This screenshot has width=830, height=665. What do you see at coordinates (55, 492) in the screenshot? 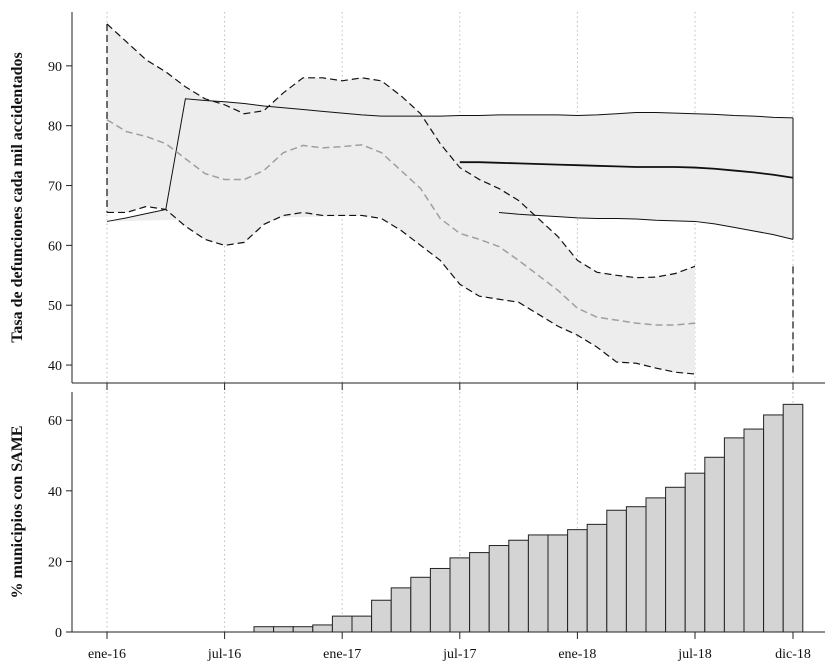
I see `bottom-y-tick-label-2: 40` at bounding box center [55, 492].